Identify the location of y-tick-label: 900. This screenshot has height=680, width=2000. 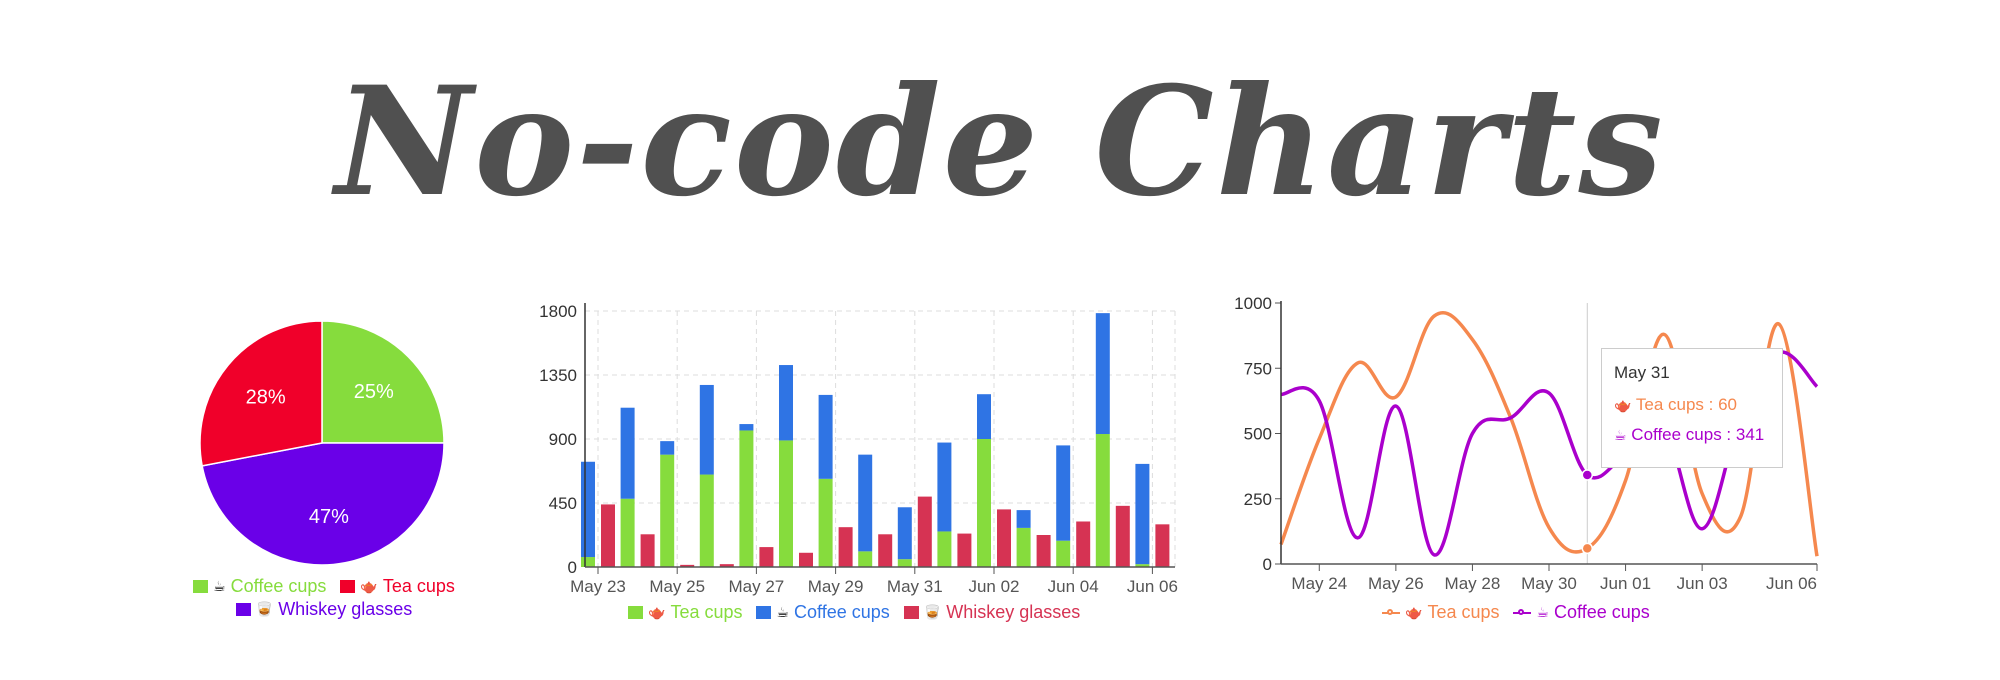
(563, 439).